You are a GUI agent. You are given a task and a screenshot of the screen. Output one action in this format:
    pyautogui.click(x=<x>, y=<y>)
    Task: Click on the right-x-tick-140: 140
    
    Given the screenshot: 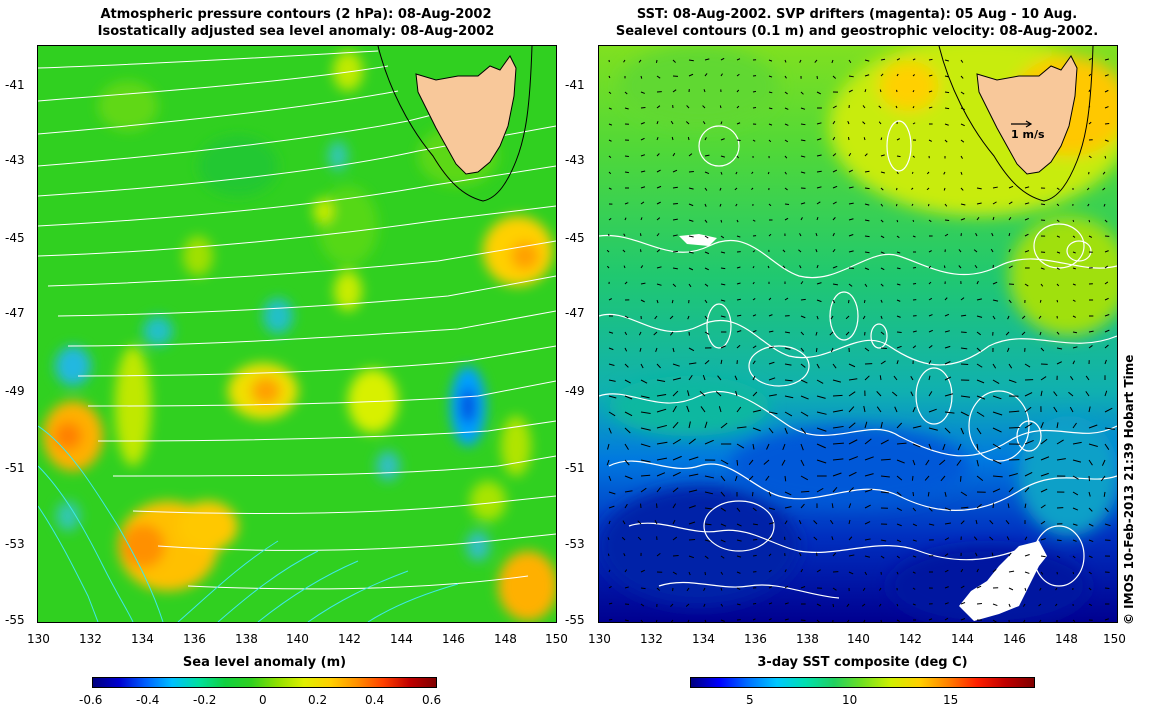 What is the action you would take?
    pyautogui.click(x=858, y=639)
    